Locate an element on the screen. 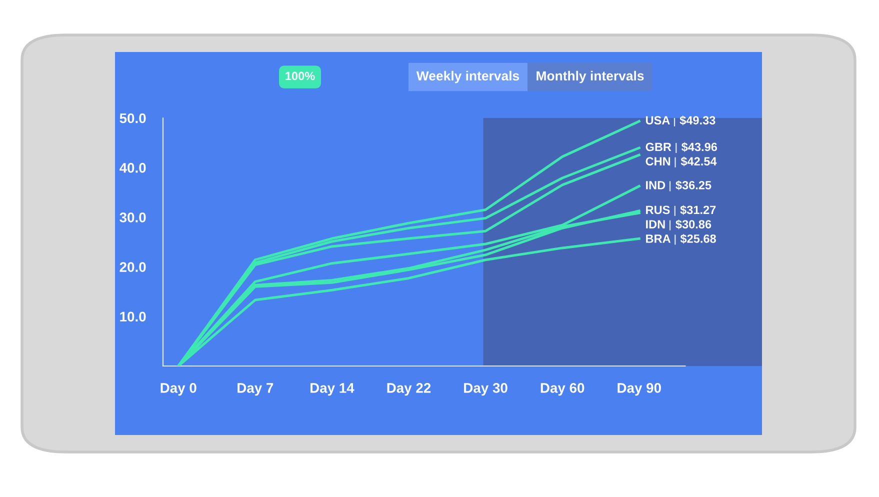 The width and height of the screenshot is (879, 497). x-tick-label: Day 90 is located at coordinates (639, 389).